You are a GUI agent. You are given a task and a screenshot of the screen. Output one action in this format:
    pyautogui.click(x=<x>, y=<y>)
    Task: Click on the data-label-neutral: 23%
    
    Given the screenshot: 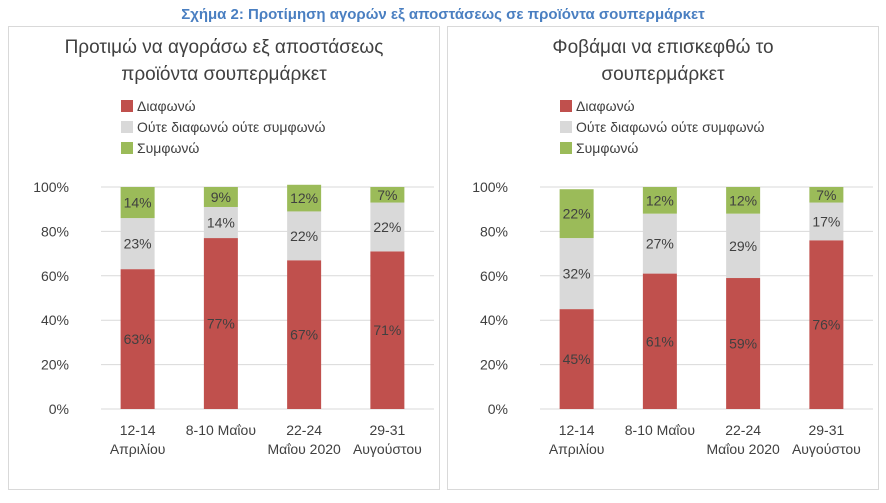 What is the action you would take?
    pyautogui.click(x=138, y=244)
    